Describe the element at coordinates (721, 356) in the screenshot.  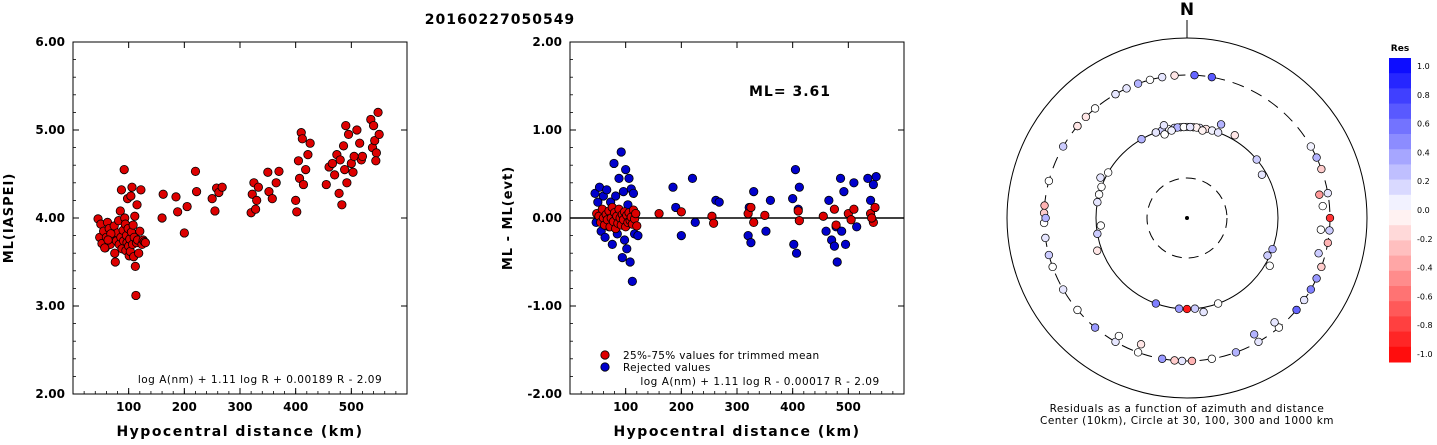
I see `legend-label-trimmed: 25%-75% values for trimmed mean` at that location.